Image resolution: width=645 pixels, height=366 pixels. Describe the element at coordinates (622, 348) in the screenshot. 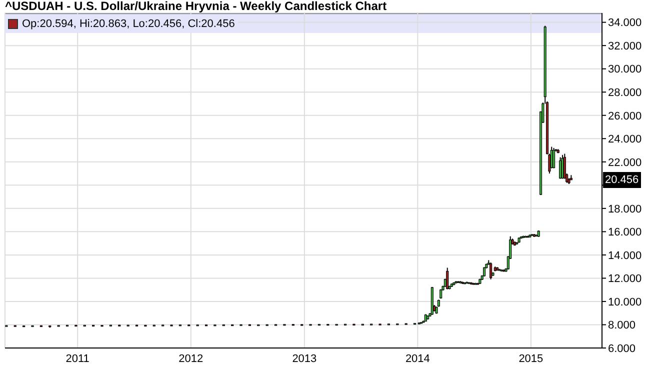

I see `y-tick-label: 6.000` at that location.